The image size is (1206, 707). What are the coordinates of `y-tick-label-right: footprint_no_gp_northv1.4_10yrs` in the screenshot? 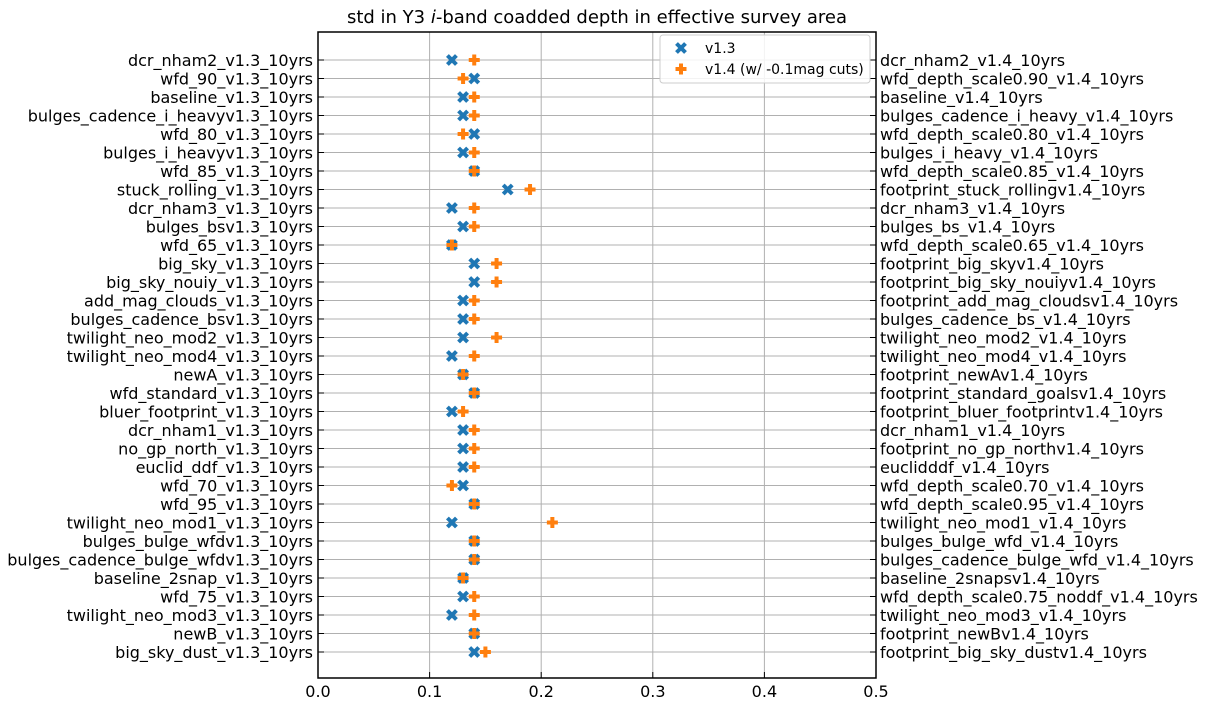 It's located at (1012, 450).